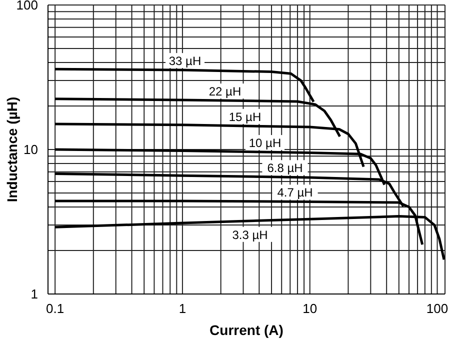  Describe the element at coordinates (245, 117) in the screenshot. I see `series-label: 15 µH` at that location.